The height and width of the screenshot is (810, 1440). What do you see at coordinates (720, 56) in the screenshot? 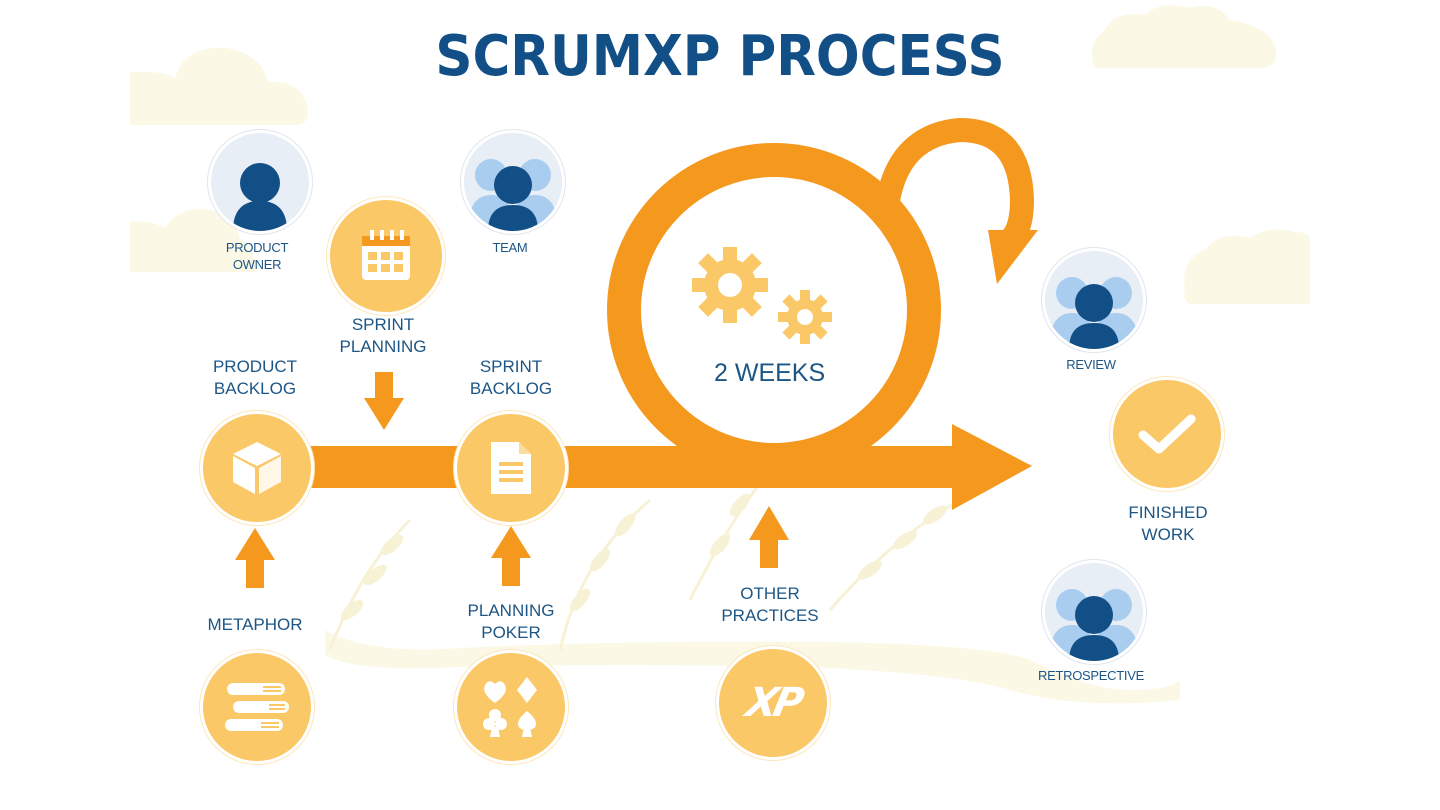
I see `diagram-title: SCRUMXP PROCESS` at bounding box center [720, 56].